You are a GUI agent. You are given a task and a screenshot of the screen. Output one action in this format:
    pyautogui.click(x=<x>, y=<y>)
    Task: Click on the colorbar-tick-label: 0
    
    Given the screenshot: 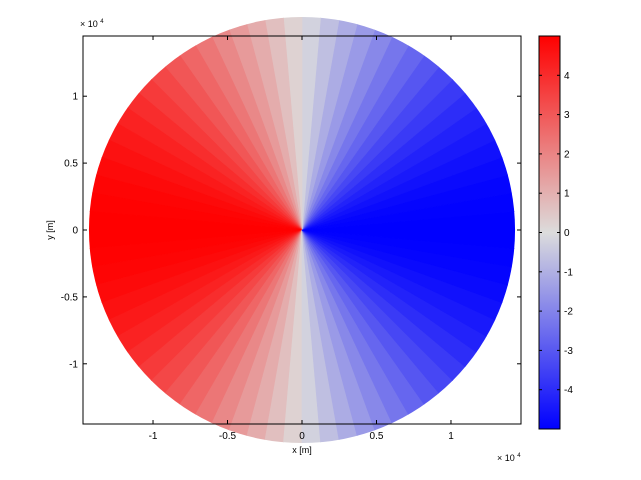 What is the action you would take?
    pyautogui.click(x=567, y=233)
    